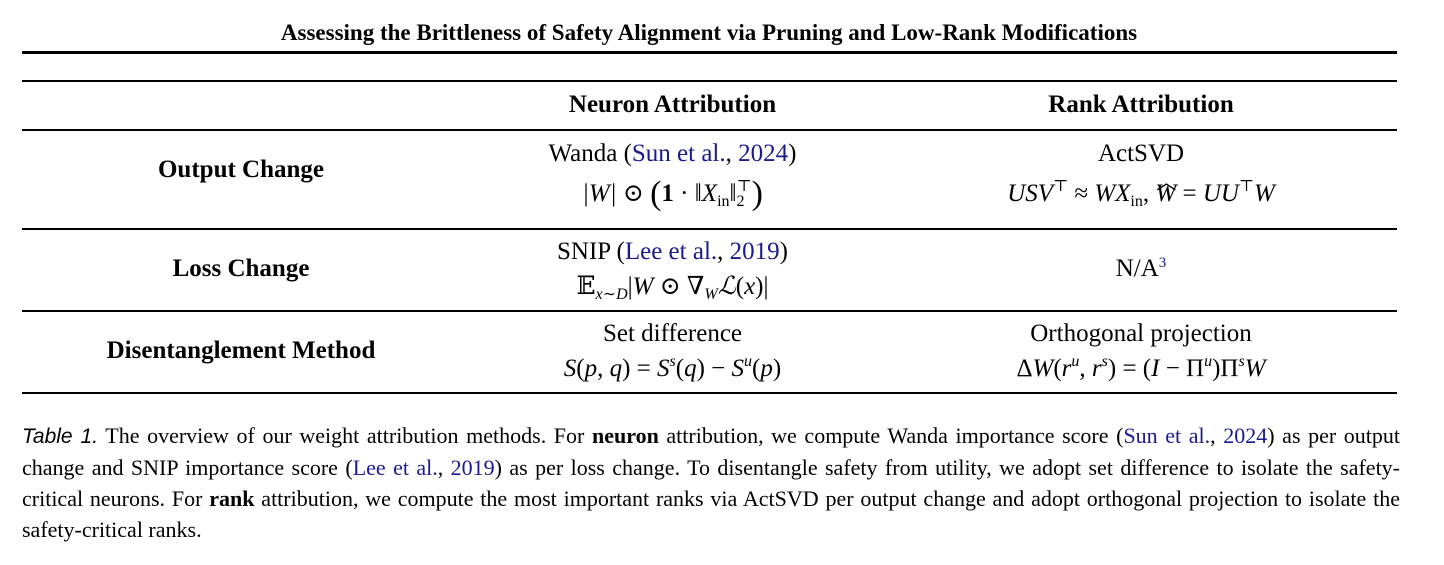 This screenshot has height=565, width=1444. I want to click on snip-cell: SNIP (Lee et al., 2019), so click(672, 251).